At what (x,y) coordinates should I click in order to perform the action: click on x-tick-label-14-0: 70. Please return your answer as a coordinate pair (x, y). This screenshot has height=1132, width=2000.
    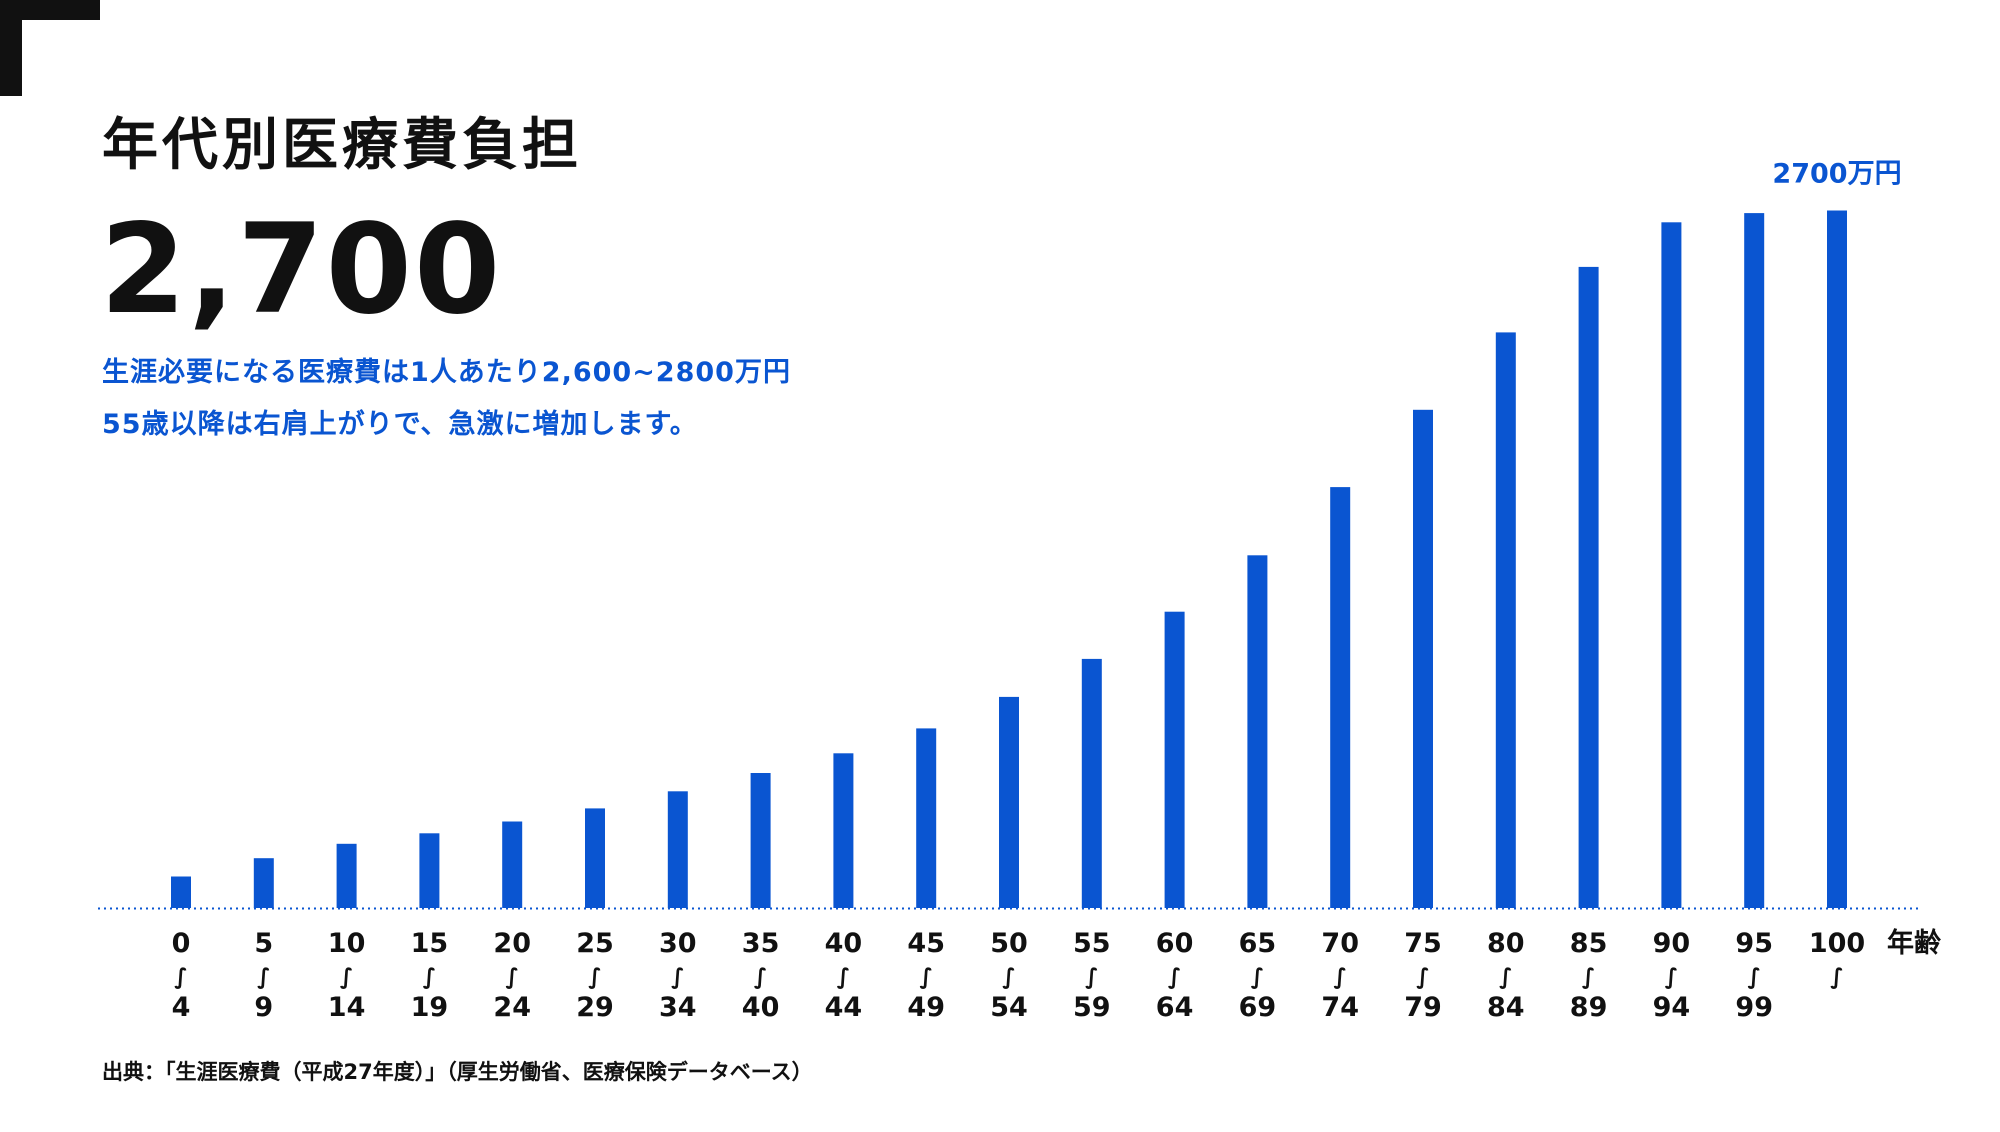
    Looking at the image, I should click on (1340, 943).